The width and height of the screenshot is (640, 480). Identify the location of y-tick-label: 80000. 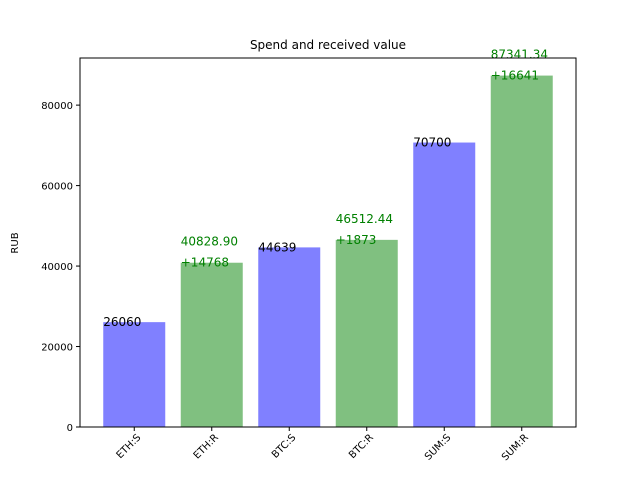
(57, 106).